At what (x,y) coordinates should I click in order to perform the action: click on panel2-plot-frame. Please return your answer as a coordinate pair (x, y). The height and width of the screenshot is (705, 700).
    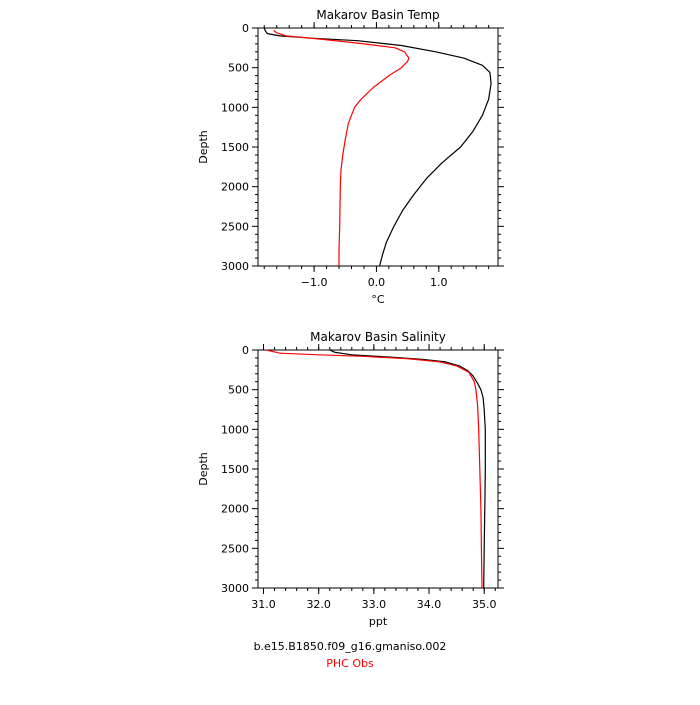
    Looking at the image, I should click on (378, 469).